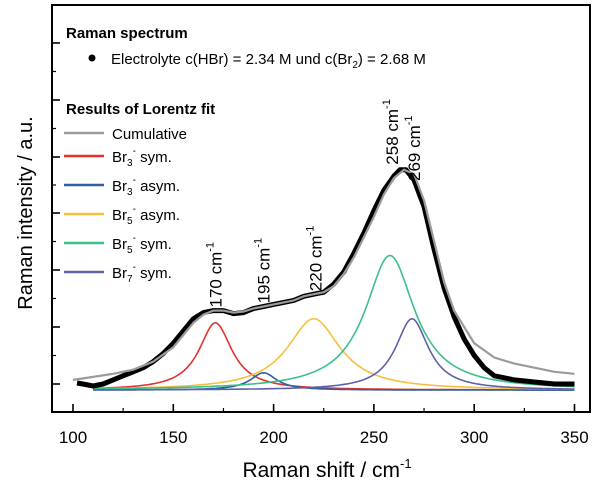 This screenshot has height=488, width=597. I want to click on x-axis-label: Raman shift / cm-1, so click(326, 469).